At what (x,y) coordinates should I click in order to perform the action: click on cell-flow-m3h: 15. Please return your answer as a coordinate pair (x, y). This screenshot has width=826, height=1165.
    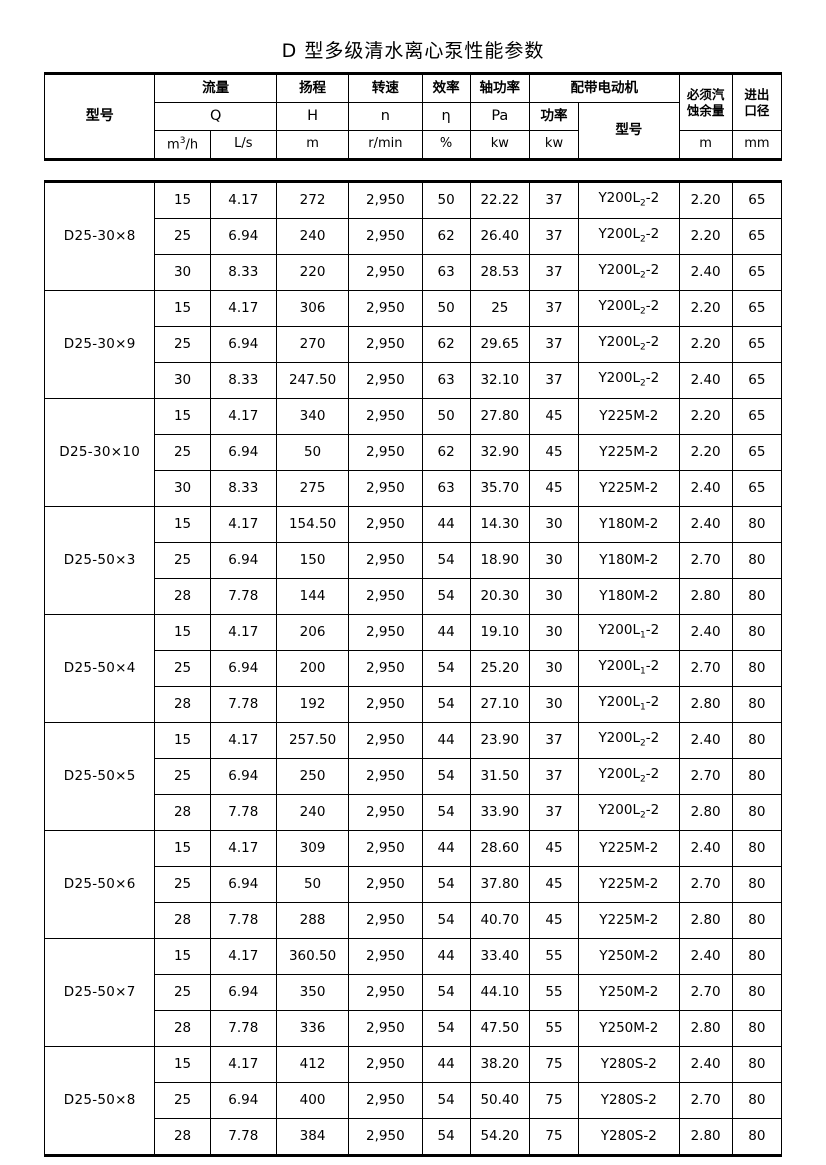
    Looking at the image, I should click on (182, 848).